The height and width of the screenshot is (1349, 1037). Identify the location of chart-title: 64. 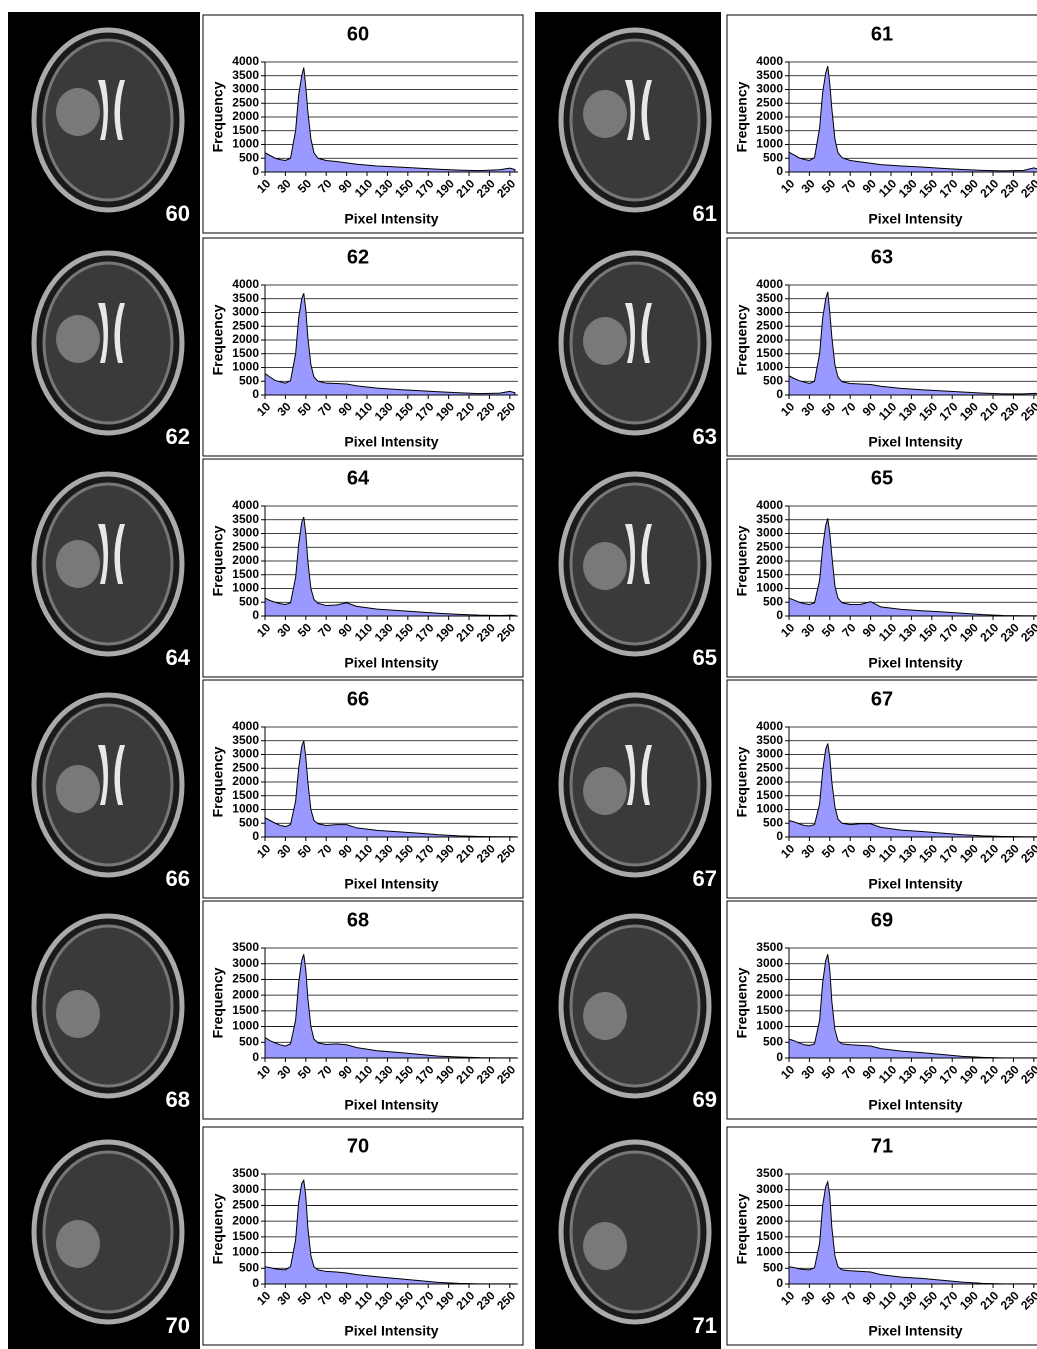
(358, 478).